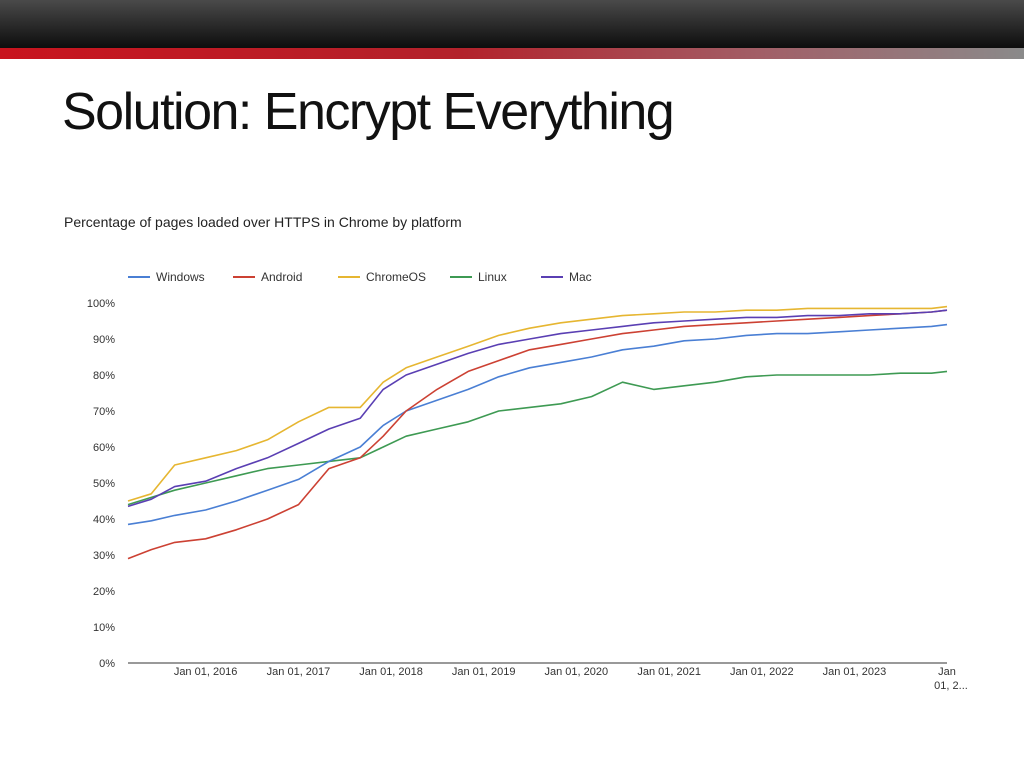 The height and width of the screenshot is (768, 1024). What do you see at coordinates (180, 277) in the screenshot?
I see `legend-label-windows: Windows` at bounding box center [180, 277].